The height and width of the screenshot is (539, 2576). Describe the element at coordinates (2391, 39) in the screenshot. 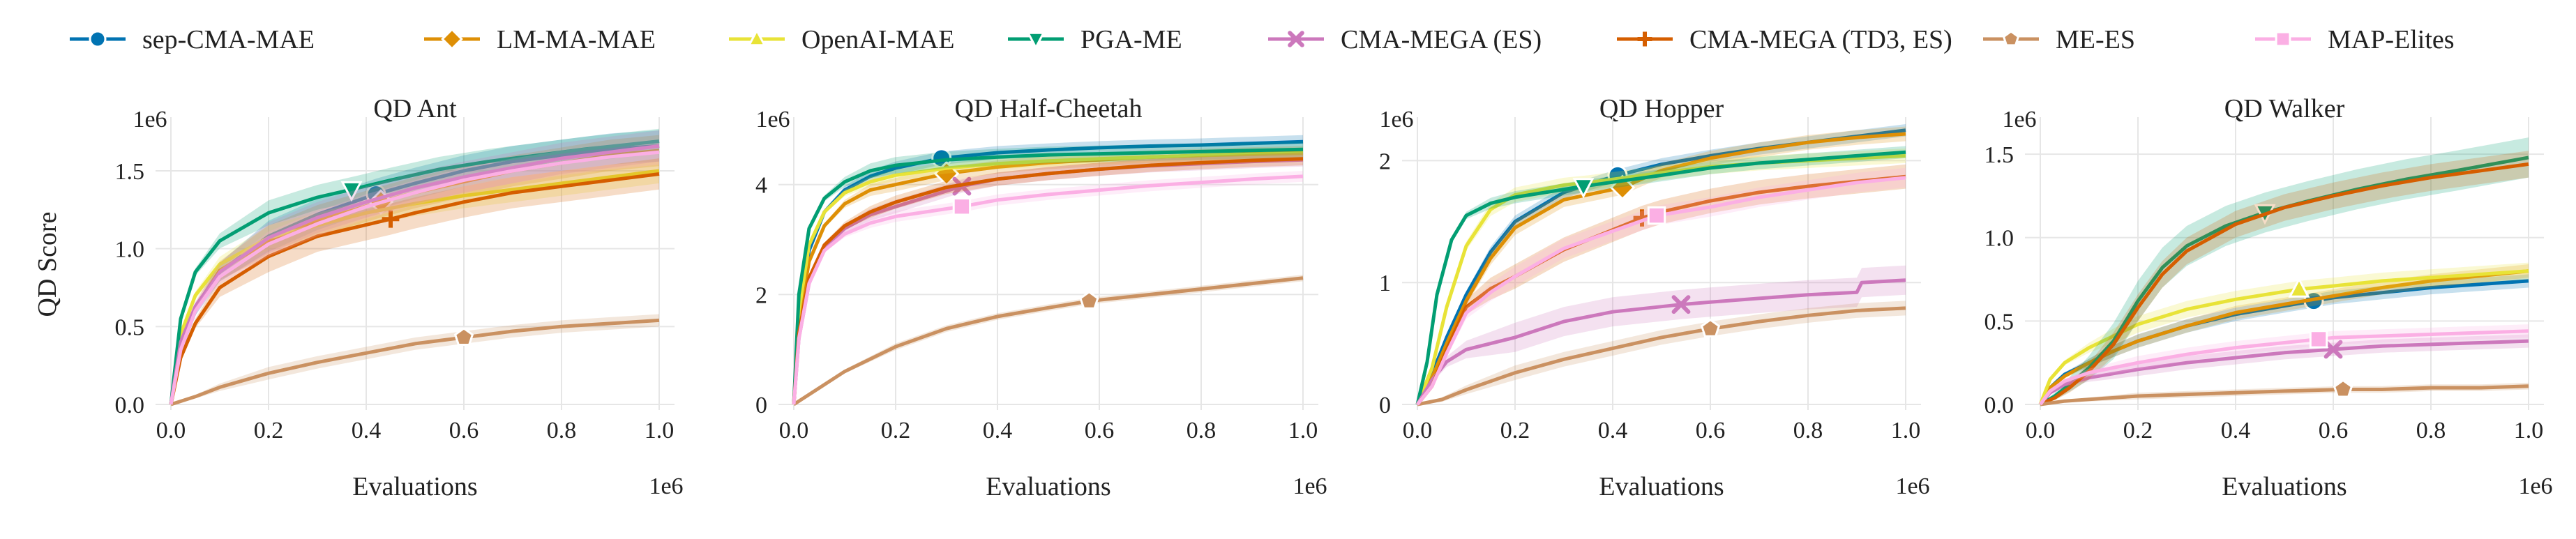

I see `legend-label: MAP-Elites` at that location.